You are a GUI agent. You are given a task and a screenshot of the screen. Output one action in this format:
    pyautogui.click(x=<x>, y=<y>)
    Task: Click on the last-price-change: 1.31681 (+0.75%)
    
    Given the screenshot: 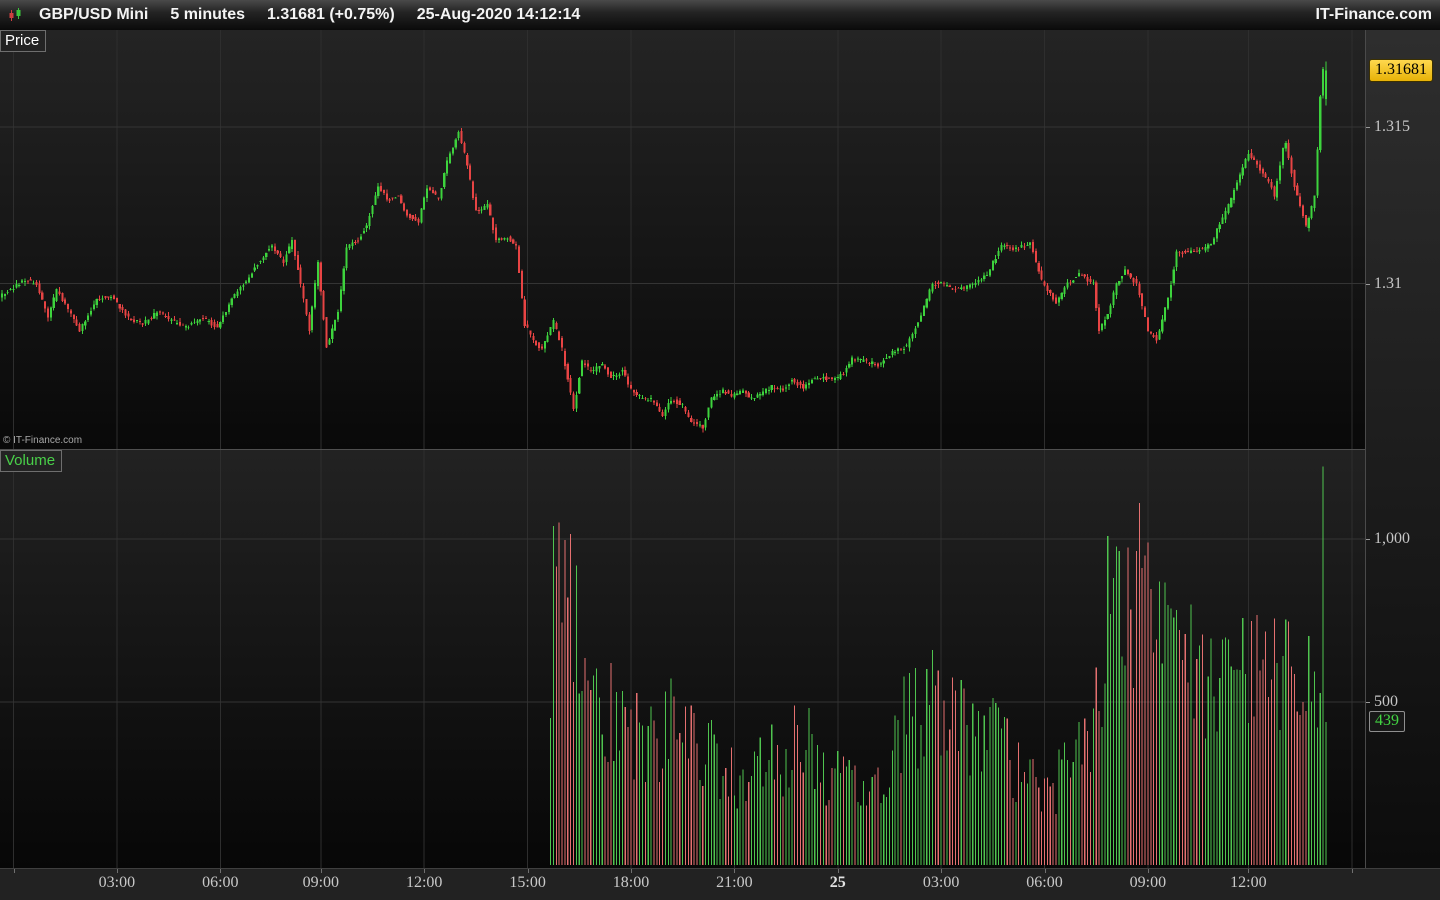 What is the action you would take?
    pyautogui.click(x=331, y=14)
    